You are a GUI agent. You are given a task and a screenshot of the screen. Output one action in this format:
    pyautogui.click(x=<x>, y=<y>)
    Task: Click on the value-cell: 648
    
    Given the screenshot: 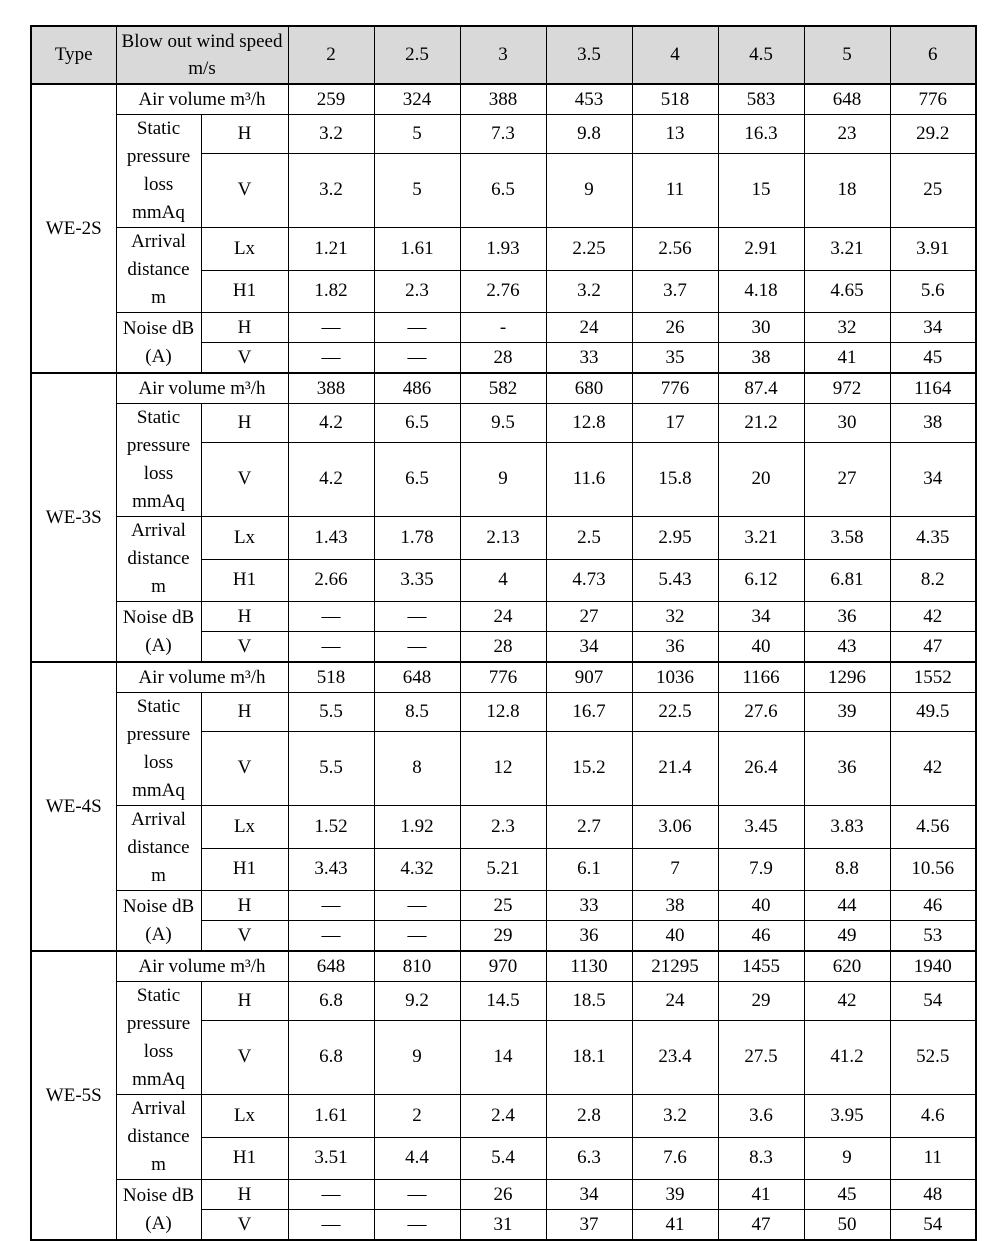 What is the action you would take?
    pyautogui.click(x=417, y=677)
    